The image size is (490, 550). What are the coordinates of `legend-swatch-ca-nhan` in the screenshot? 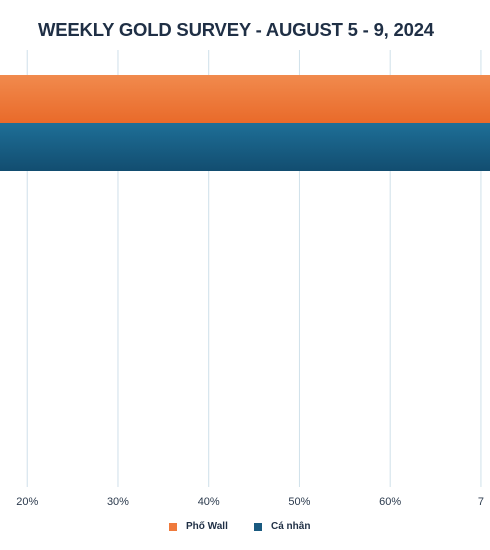 It's located at (258, 526).